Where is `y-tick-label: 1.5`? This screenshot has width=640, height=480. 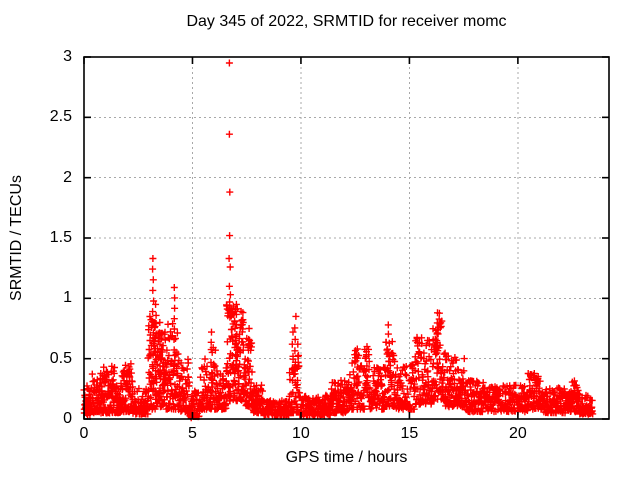 y-tick-label: 1.5 is located at coordinates (60, 237).